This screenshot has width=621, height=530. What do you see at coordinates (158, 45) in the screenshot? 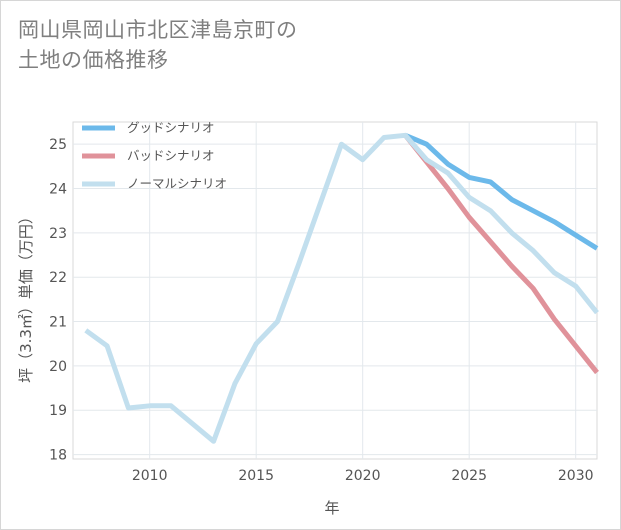
I see `chart-title: 岡山県岡山市北区津島京町の 土地の価格推移` at bounding box center [158, 45].